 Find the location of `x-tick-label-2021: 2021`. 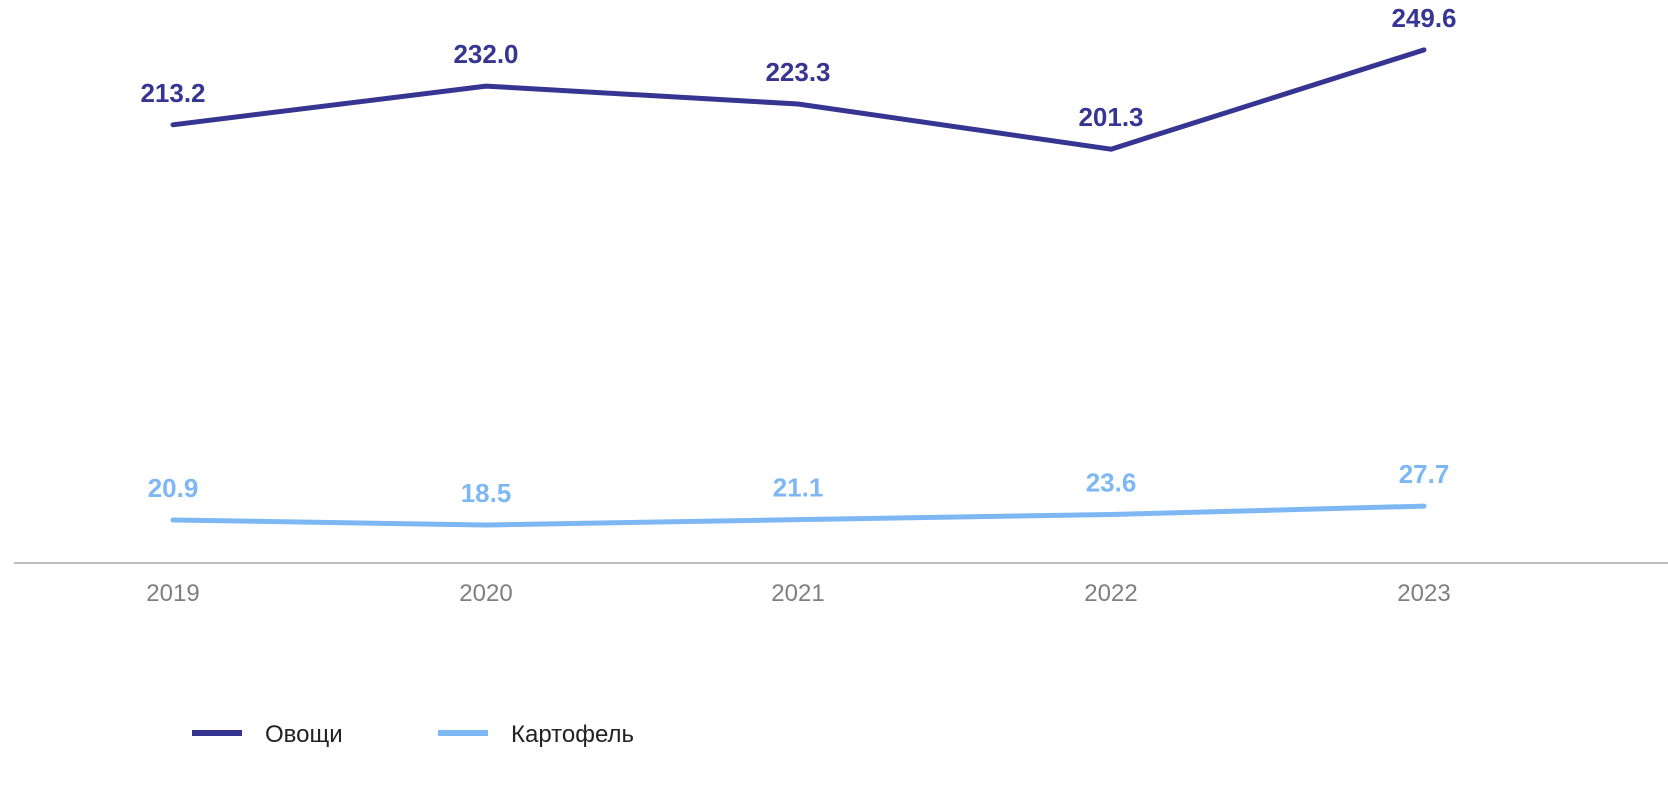

x-tick-label-2021: 2021 is located at coordinates (797, 593).